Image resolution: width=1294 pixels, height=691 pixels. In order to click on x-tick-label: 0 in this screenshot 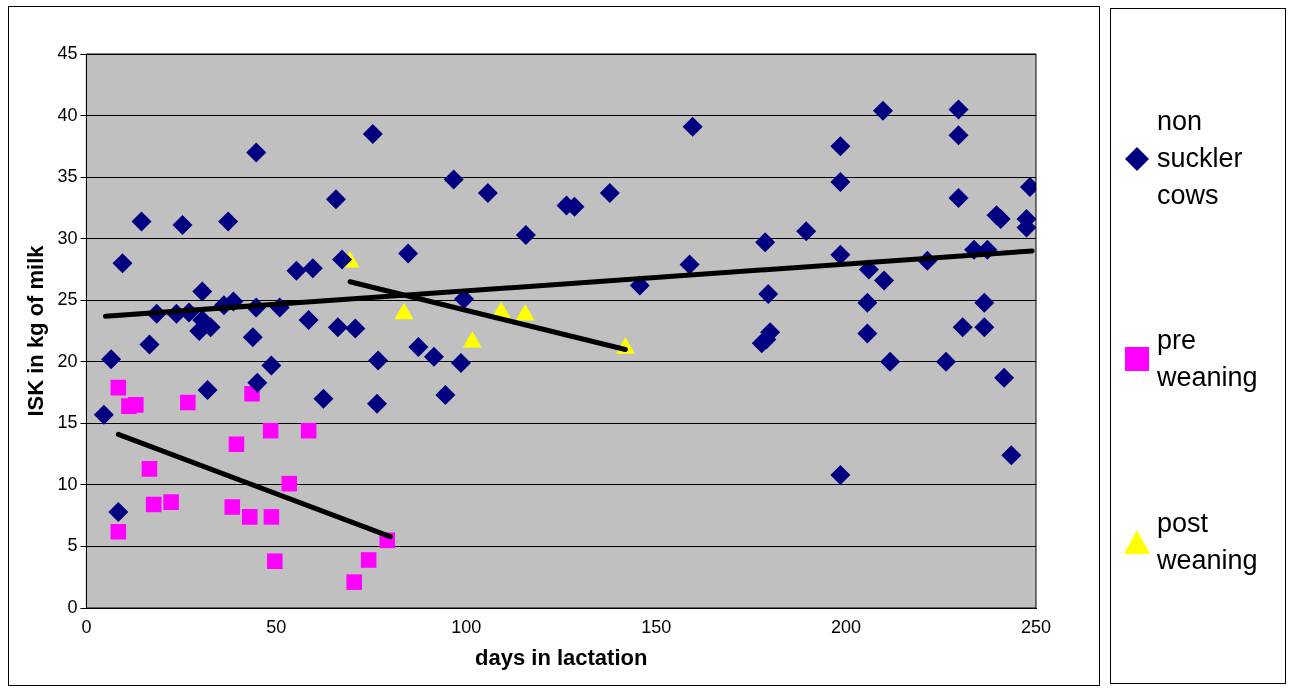, I will do `click(86, 626)`.